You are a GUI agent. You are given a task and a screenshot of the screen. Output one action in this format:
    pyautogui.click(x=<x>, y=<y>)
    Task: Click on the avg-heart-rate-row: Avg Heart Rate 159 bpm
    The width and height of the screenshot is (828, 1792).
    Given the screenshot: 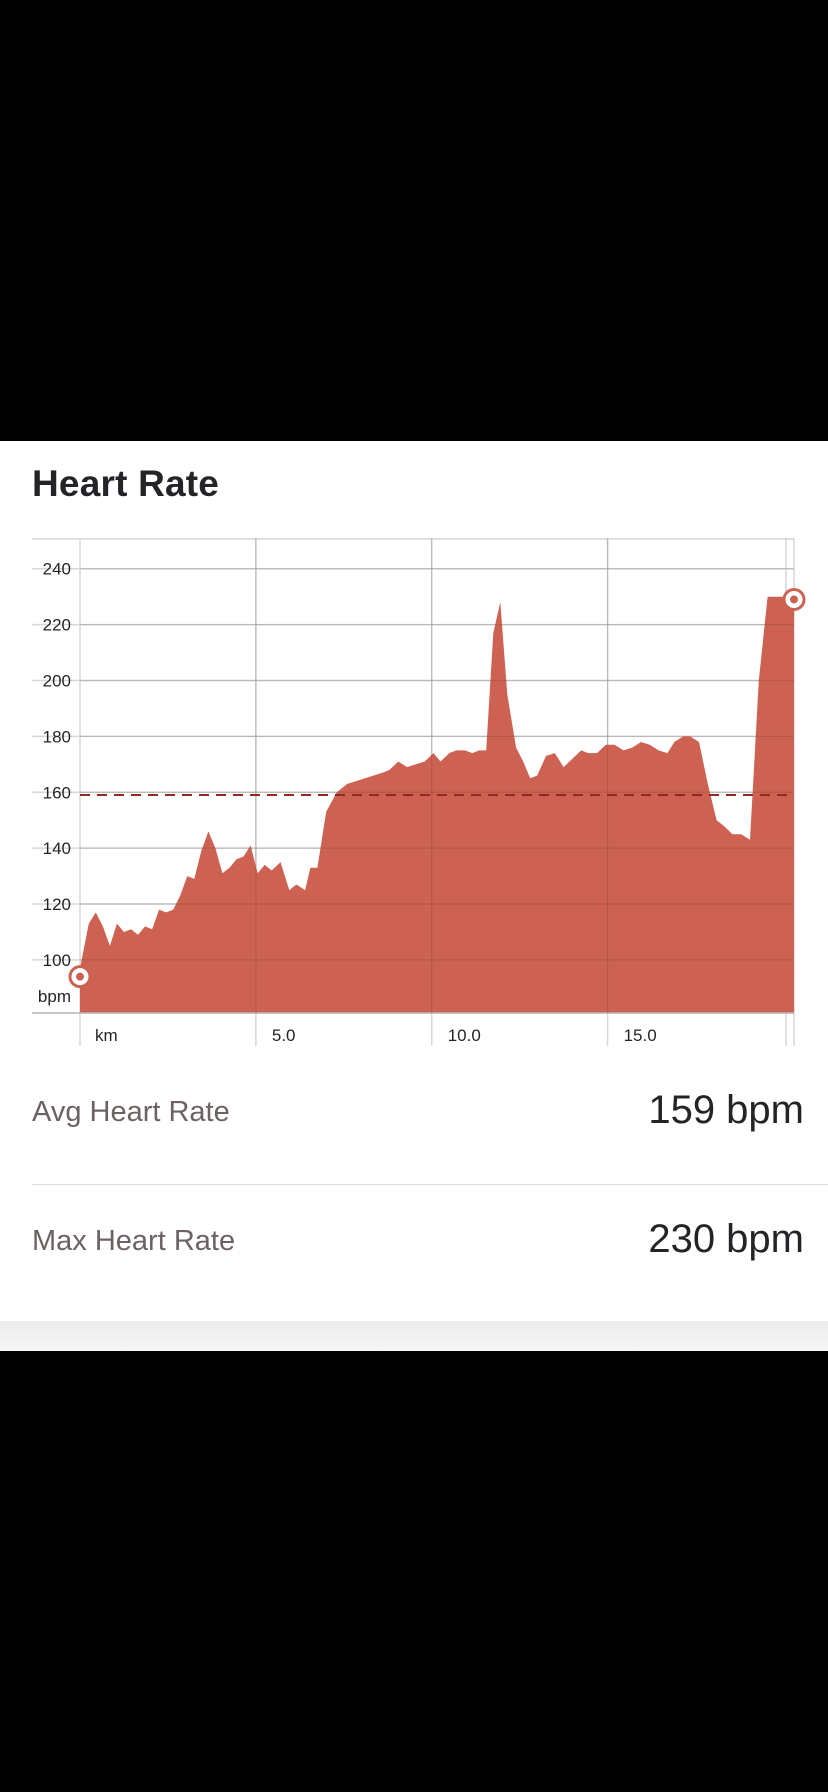 What is the action you would take?
    pyautogui.click(x=430, y=1120)
    